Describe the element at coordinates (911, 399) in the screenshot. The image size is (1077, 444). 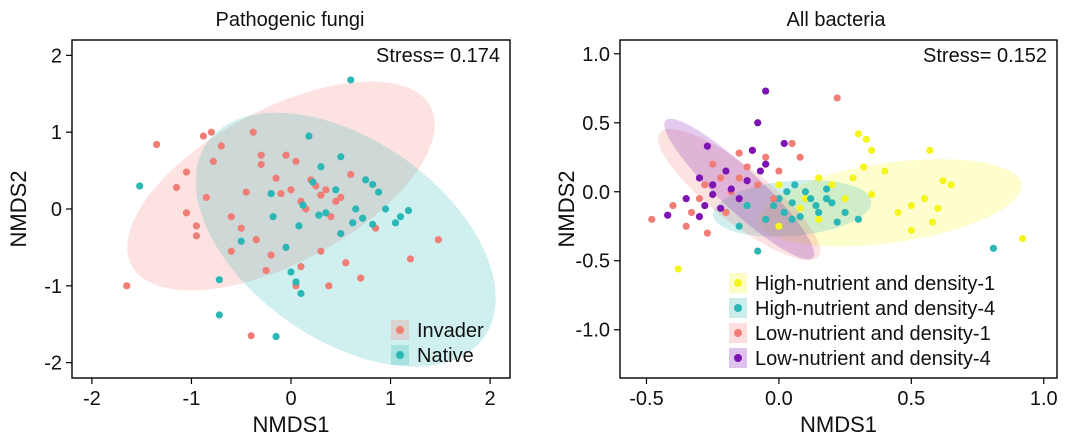
I see `x-tick-label: 0.5` at that location.